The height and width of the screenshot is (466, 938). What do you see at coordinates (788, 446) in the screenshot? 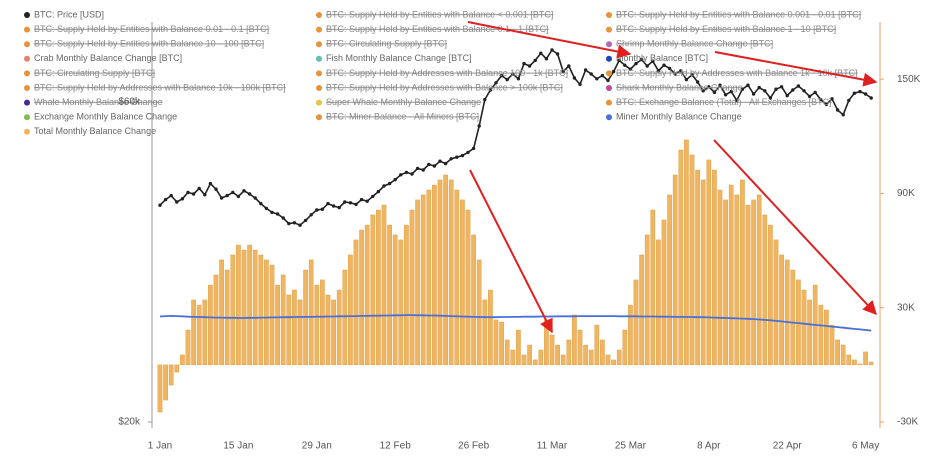
I see `x-tick-label: 22 Apr` at bounding box center [788, 446].